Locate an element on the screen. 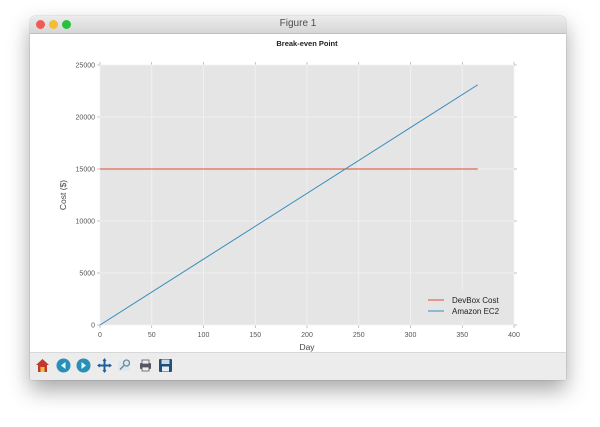 The width and height of the screenshot is (600, 427). zoom-button is located at coordinates (124, 365).